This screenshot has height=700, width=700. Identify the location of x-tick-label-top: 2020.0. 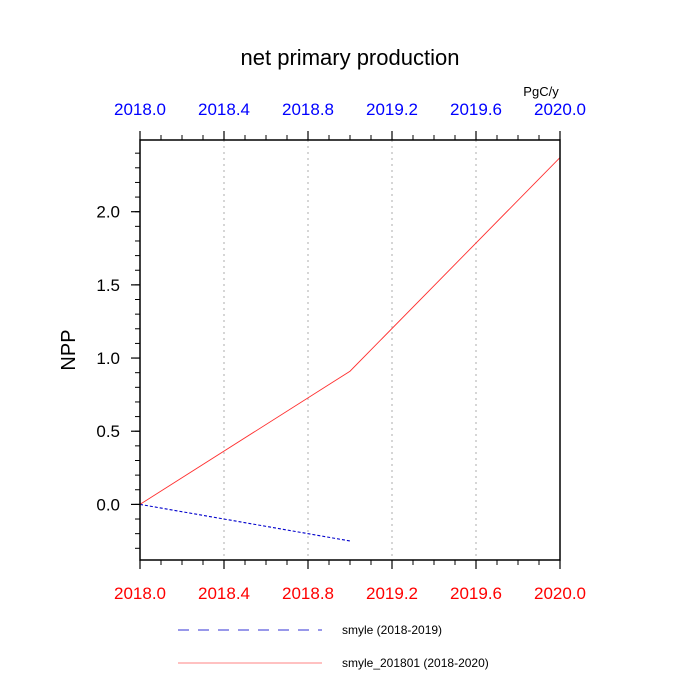
(560, 109).